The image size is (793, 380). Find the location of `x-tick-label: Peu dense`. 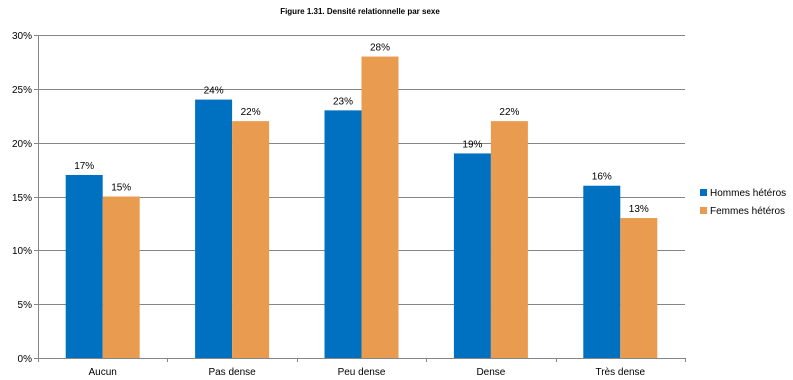

x-tick-label: Peu dense is located at coordinates (362, 372).